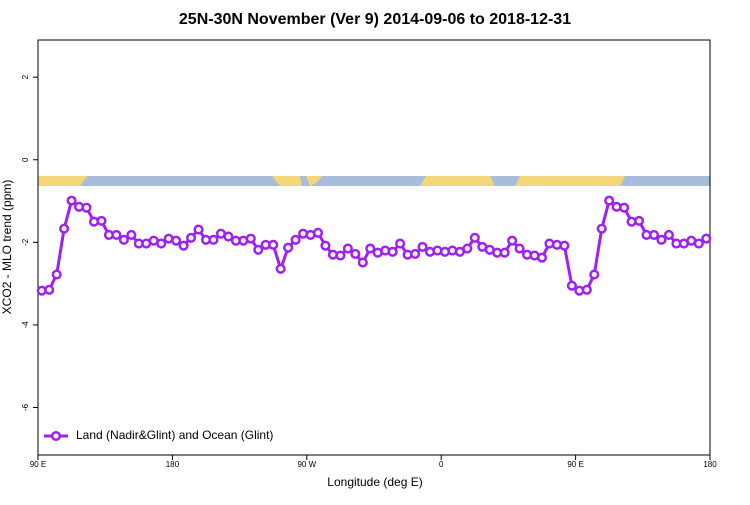 The image size is (750, 505). I want to click on x-tick-label: 90 W, so click(306, 464).